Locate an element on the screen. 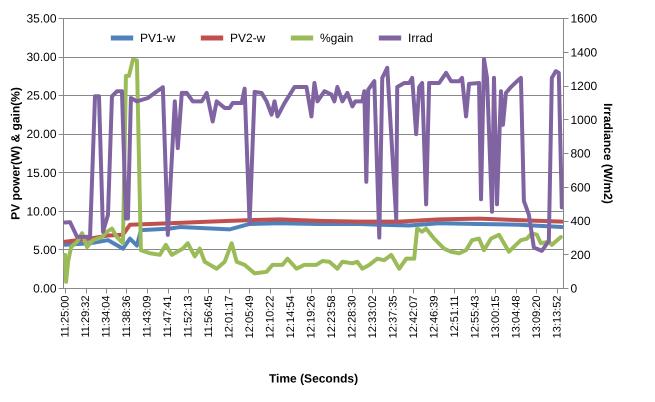 Image resolution: width=655 pixels, height=402 pixels. y2-tick-label: 1200 is located at coordinates (584, 86).